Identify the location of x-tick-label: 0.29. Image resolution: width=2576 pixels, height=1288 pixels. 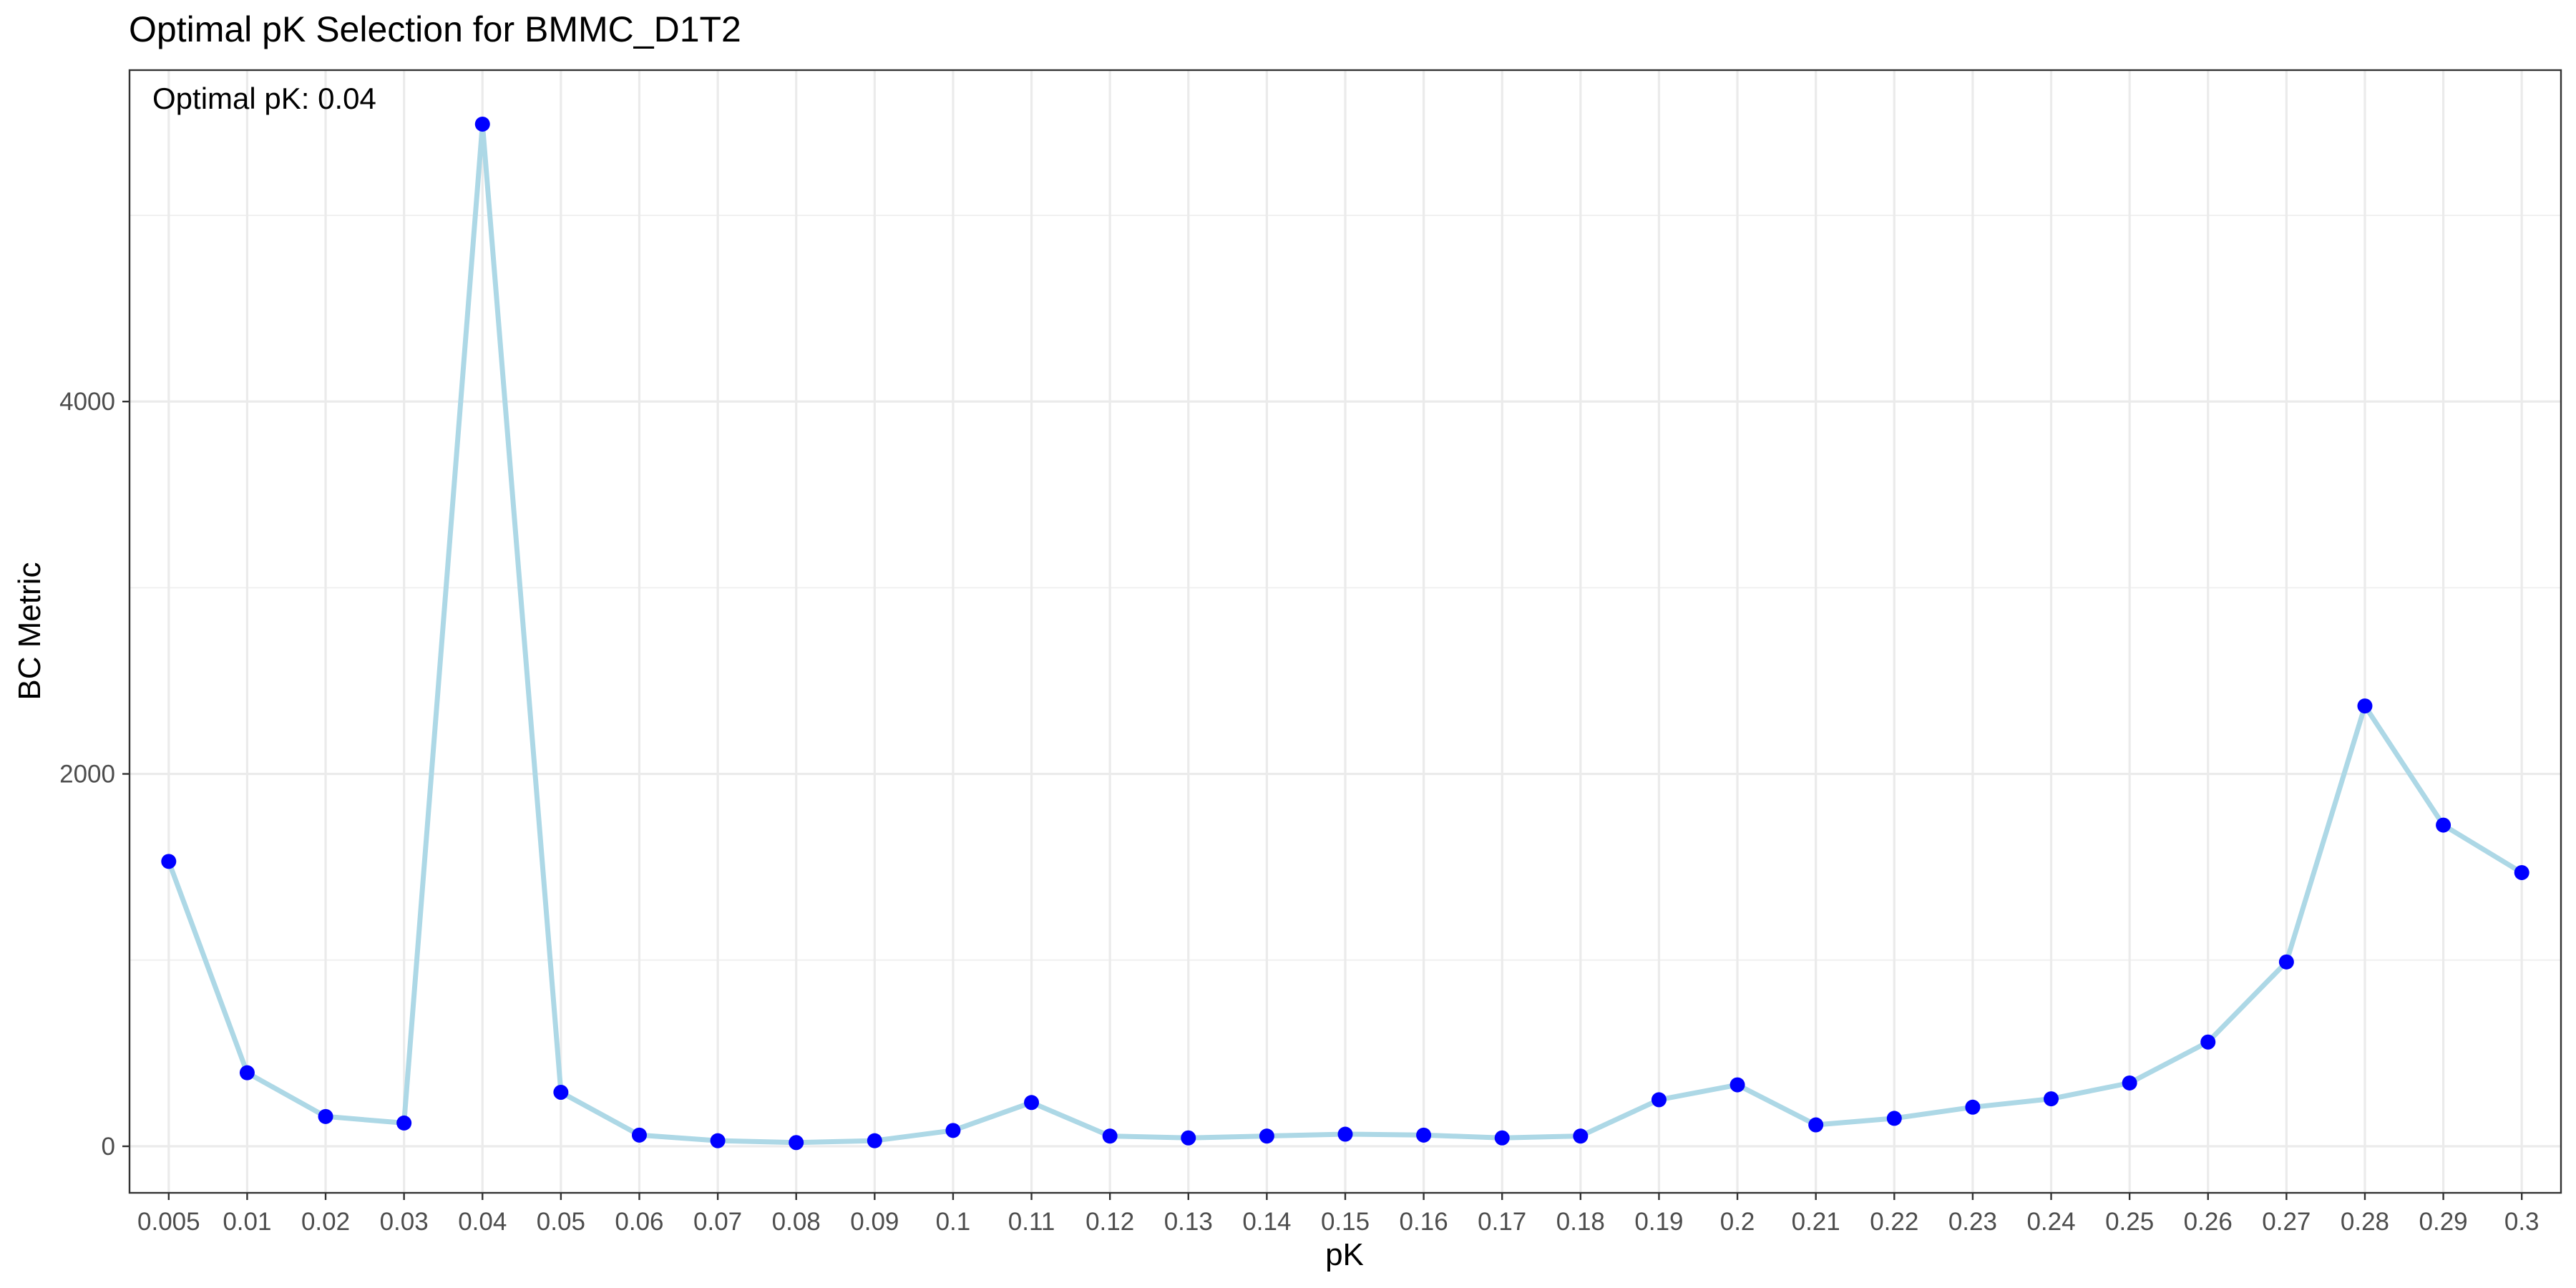
(2443, 1222).